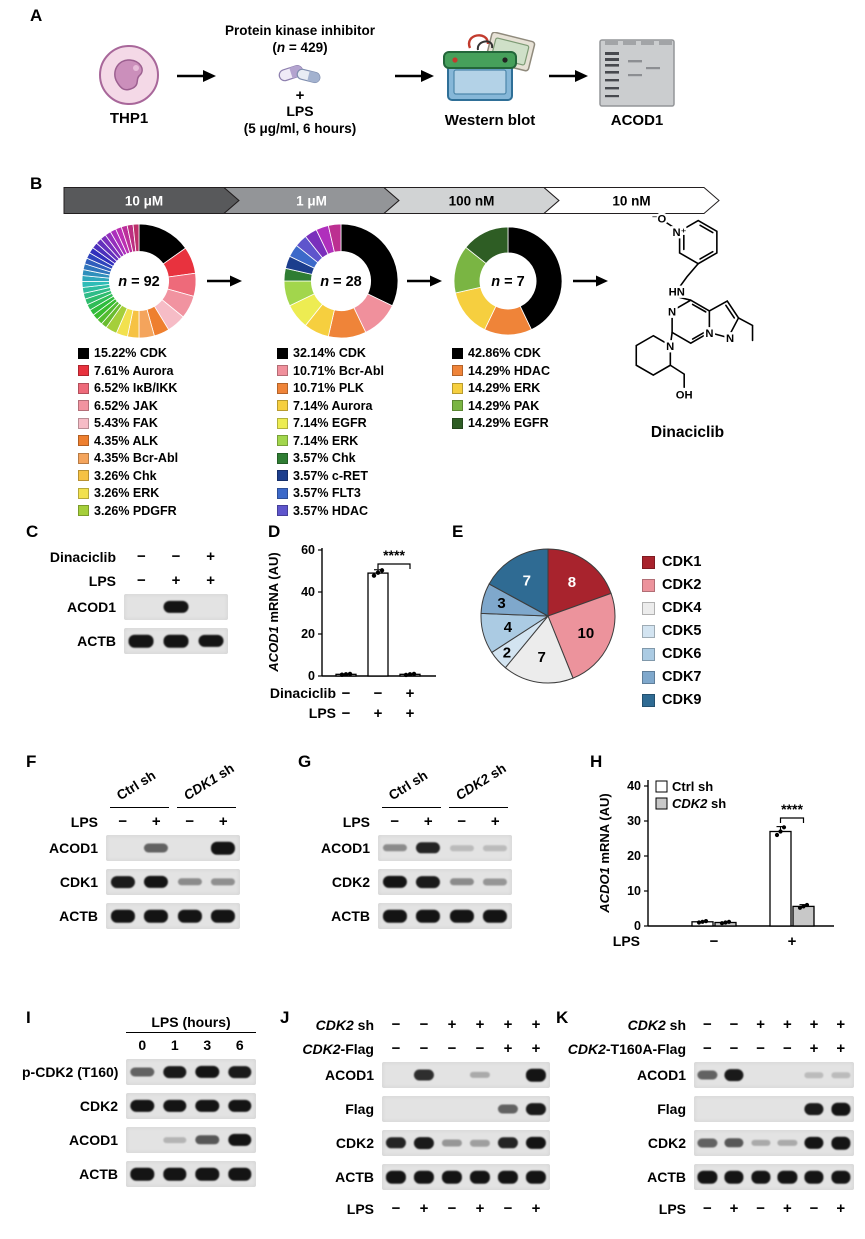 The height and width of the screenshot is (1239, 865). I want to click on donut-chart-10uM: n = 92, so click(139, 281).